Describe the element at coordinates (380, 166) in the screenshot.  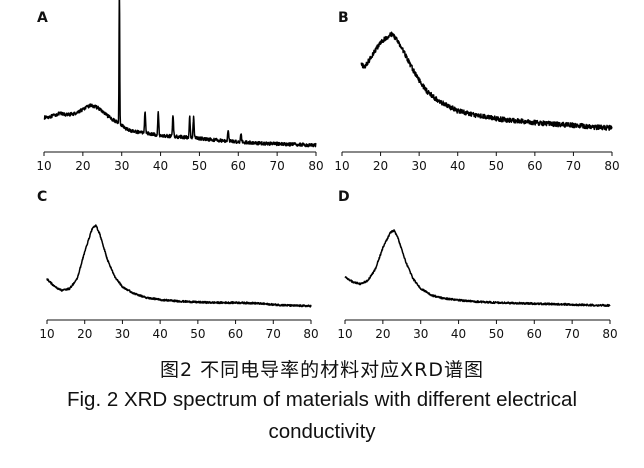
I see `x-tick-label-b-20: 20` at that location.